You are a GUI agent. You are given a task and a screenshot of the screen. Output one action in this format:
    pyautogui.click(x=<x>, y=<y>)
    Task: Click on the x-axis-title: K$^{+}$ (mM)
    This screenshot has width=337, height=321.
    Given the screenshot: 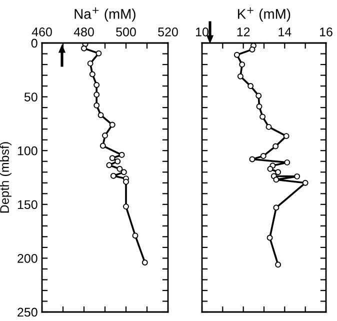 What is the action you would take?
    pyautogui.click(x=264, y=14)
    